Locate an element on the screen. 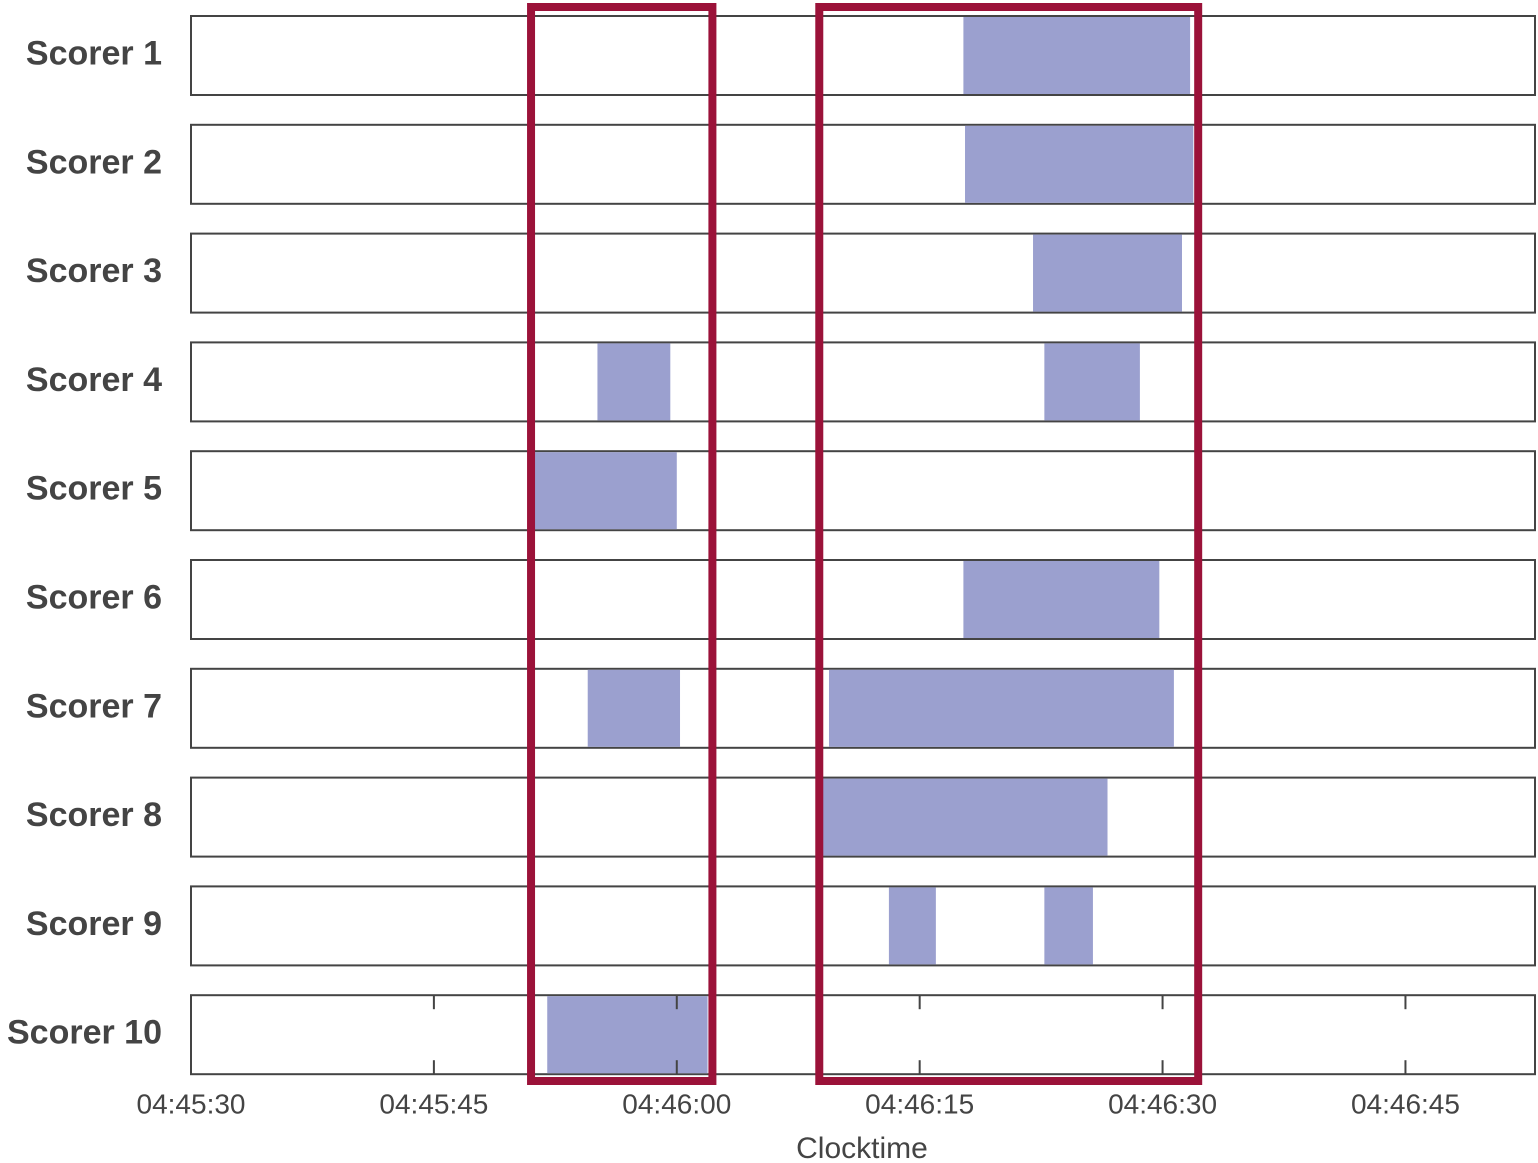 The width and height of the screenshot is (1538, 1163). x-tick-label: 04:45:30 is located at coordinates (191, 1104).